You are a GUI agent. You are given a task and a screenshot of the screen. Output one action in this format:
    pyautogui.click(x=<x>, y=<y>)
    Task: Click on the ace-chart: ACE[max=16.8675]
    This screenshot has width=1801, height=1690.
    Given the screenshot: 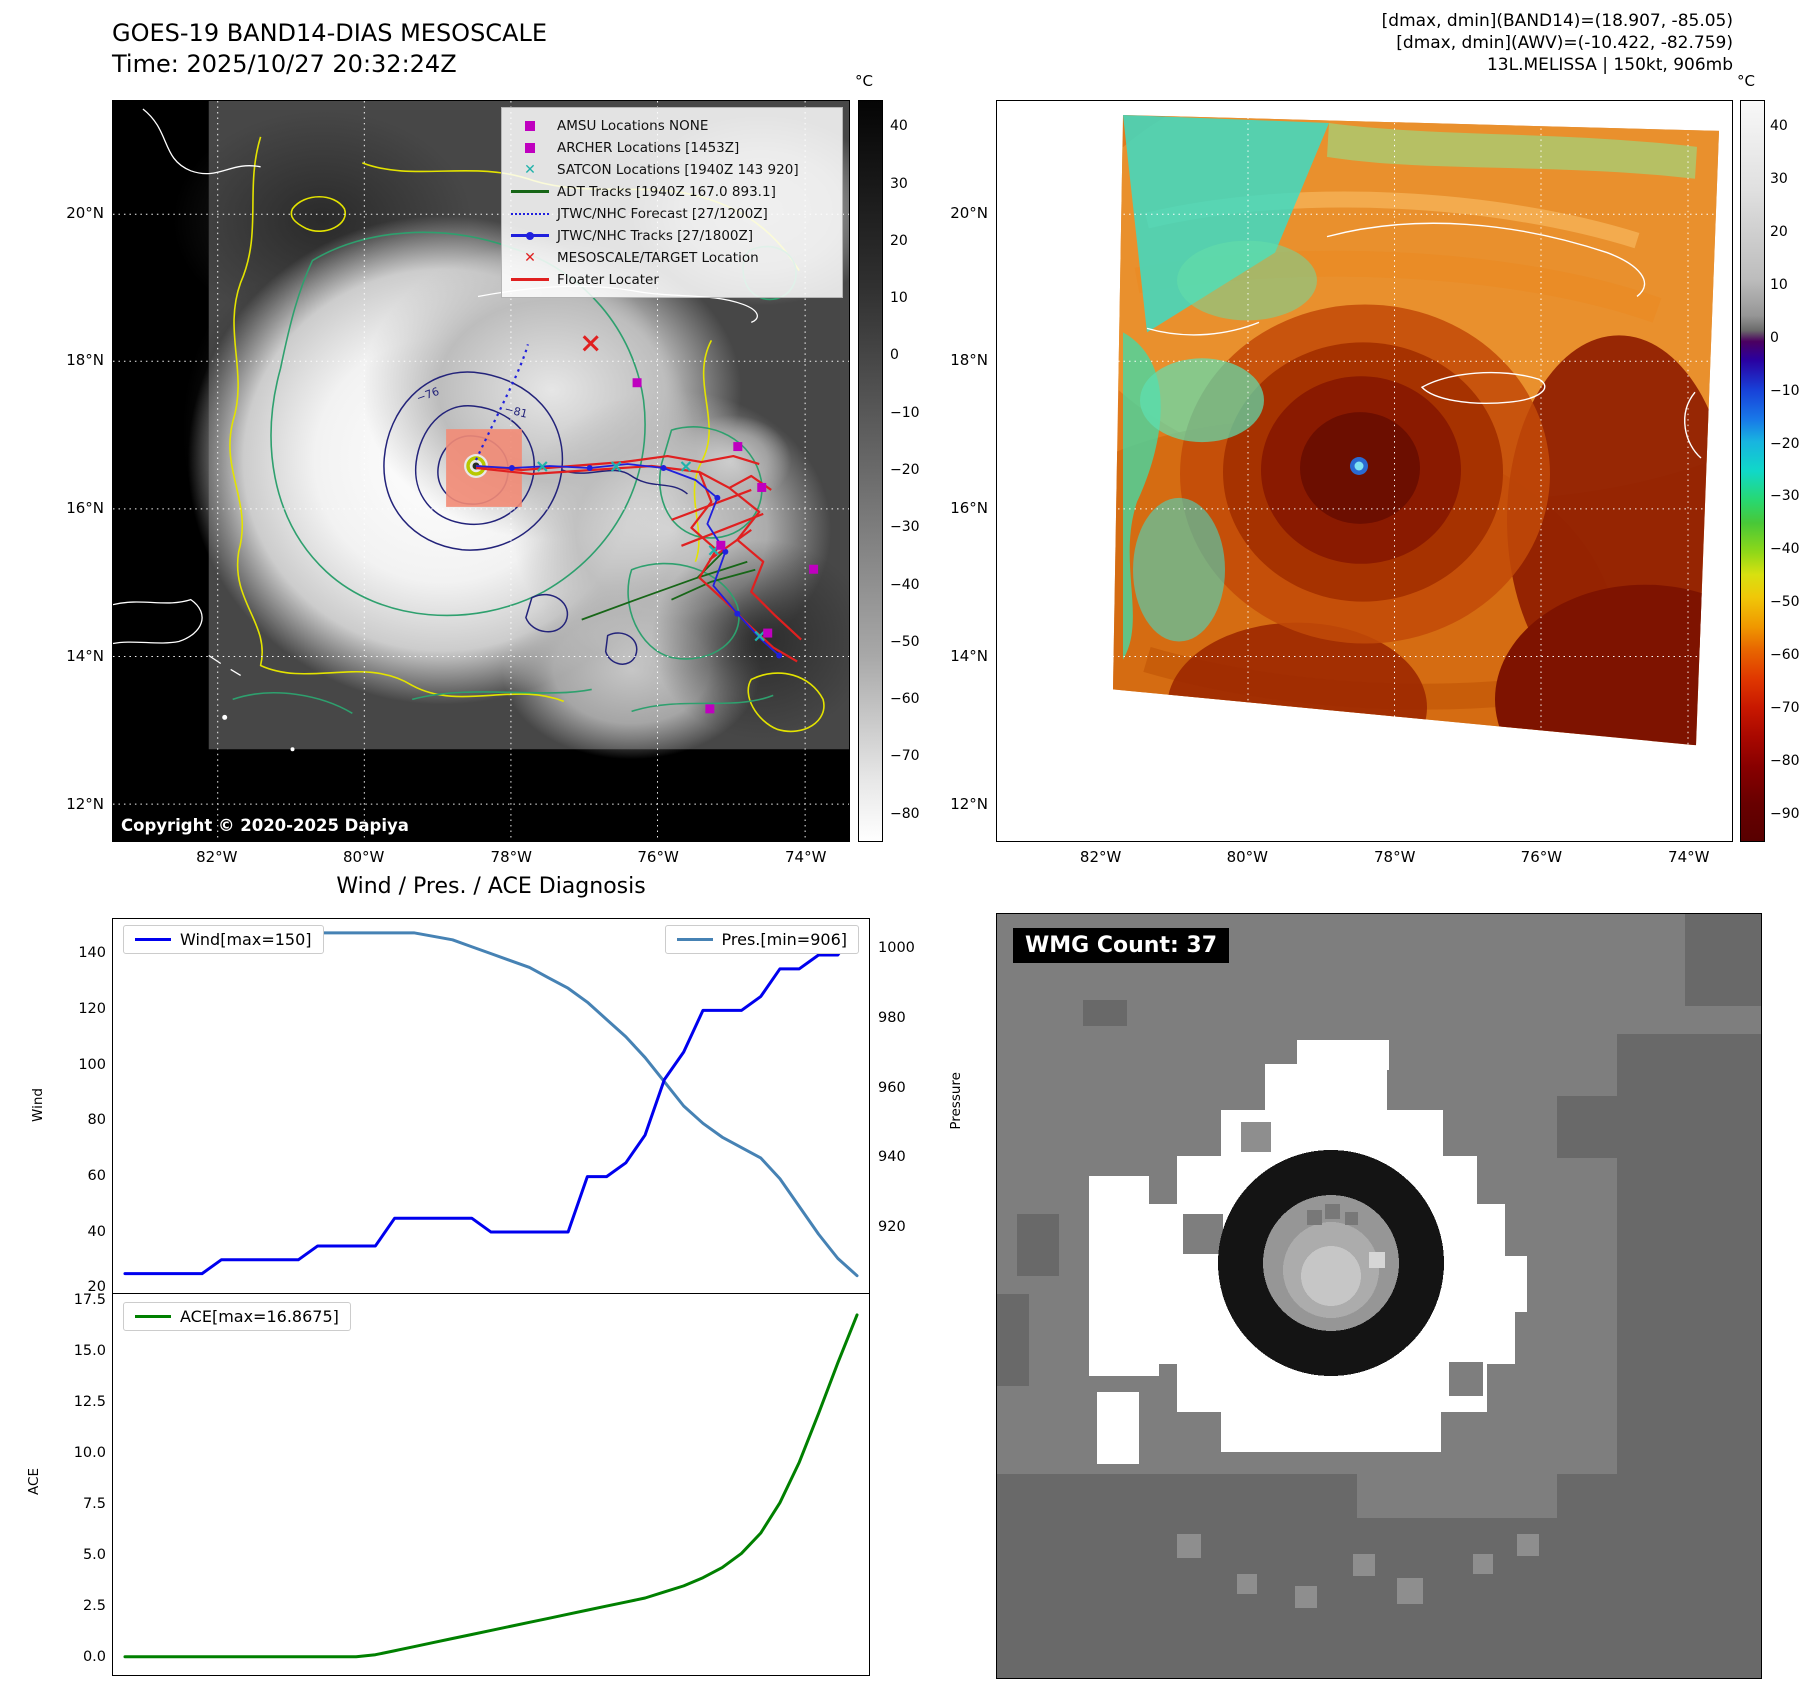 What is the action you would take?
    pyautogui.click(x=491, y=1484)
    